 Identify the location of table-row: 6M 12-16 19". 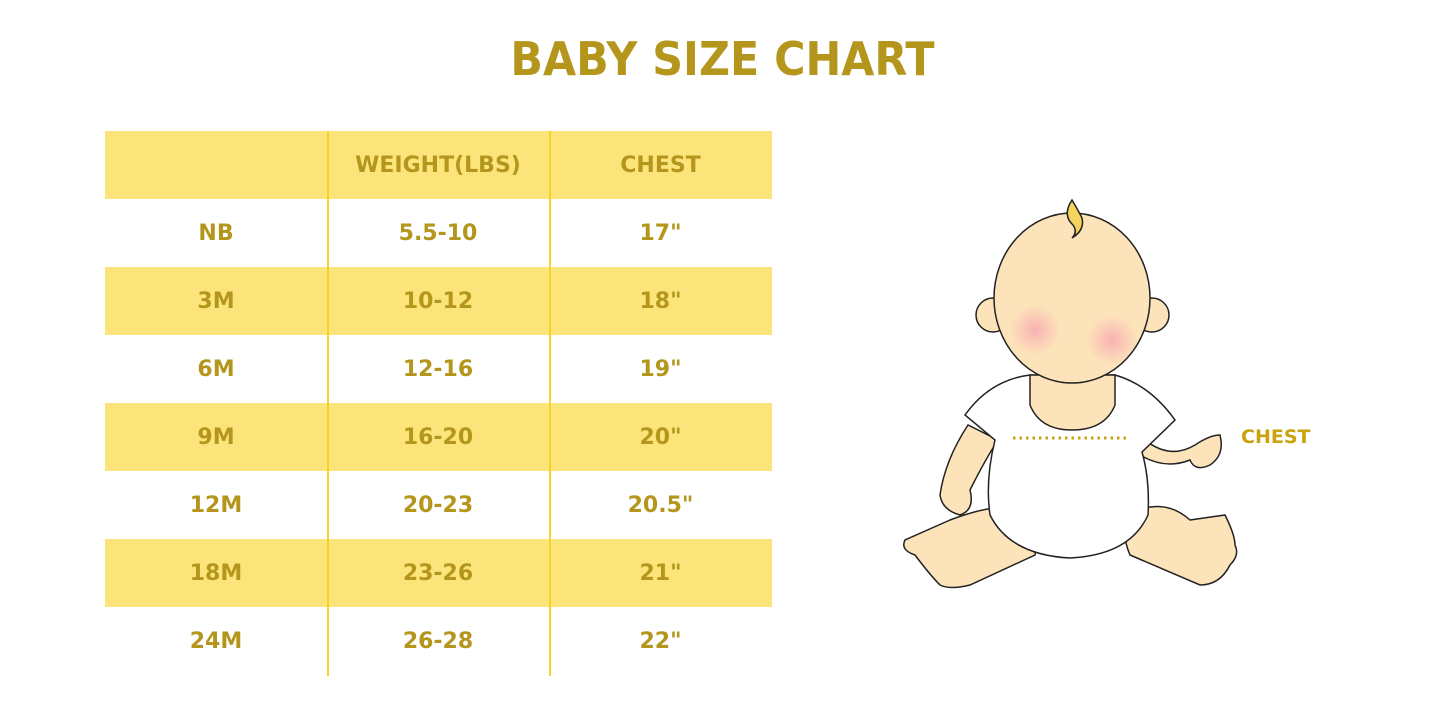
(438, 369).